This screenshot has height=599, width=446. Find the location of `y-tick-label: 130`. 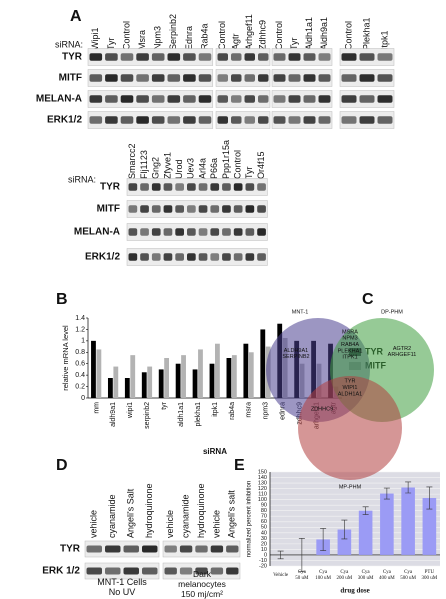

y-tick-label: 130 is located at coordinates (262, 484).